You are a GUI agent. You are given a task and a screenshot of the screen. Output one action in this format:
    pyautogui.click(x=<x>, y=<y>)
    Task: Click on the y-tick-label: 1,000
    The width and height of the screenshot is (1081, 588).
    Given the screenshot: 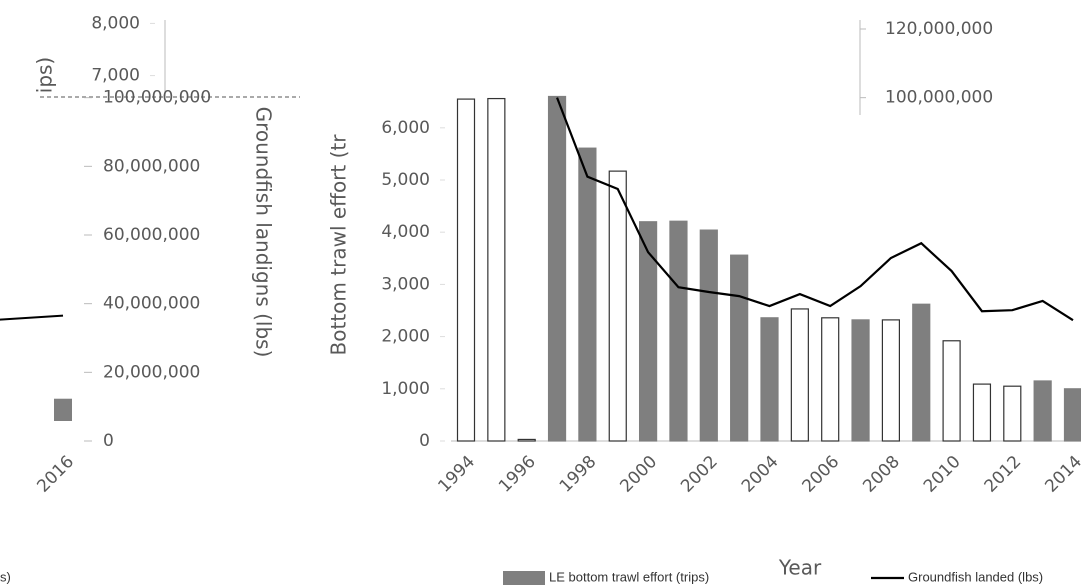 What is the action you would take?
    pyautogui.click(x=405, y=389)
    